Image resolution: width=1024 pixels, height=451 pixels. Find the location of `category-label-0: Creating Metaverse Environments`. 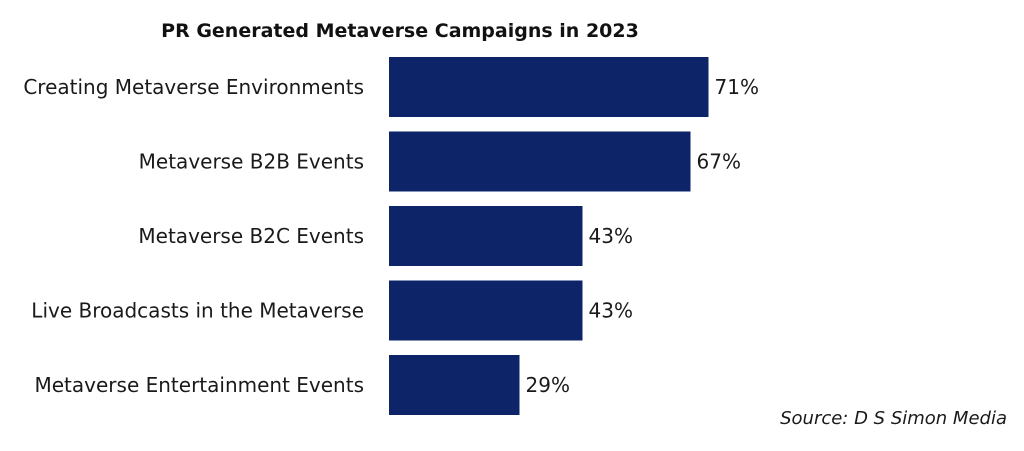

category-label-0: Creating Metaverse Environments is located at coordinates (193, 87).